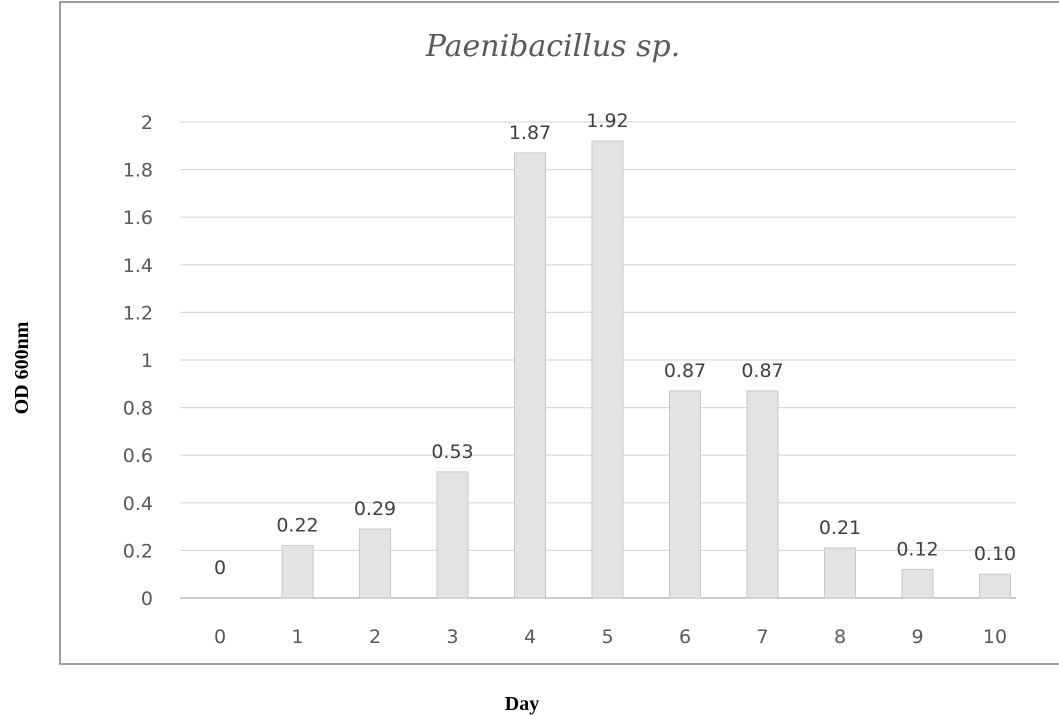 This screenshot has width=1059, height=716. I want to click on x-tick-label: 10, so click(995, 637).